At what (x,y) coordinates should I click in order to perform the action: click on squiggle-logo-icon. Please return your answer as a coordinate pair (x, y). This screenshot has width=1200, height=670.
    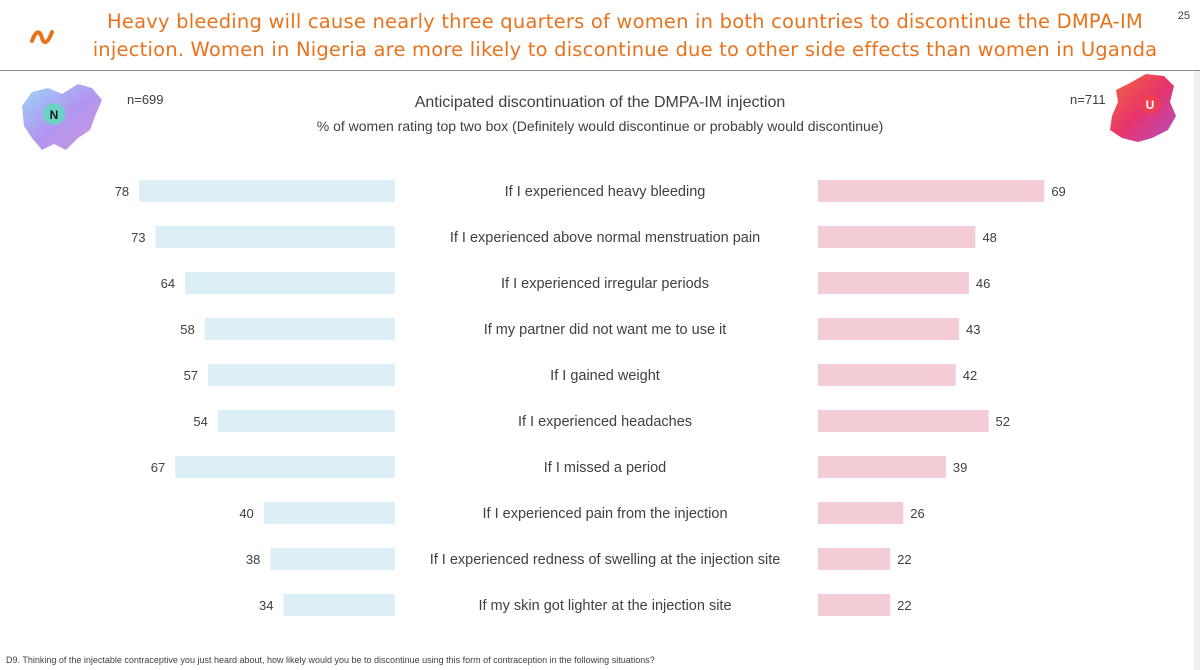
    Looking at the image, I should click on (42, 37).